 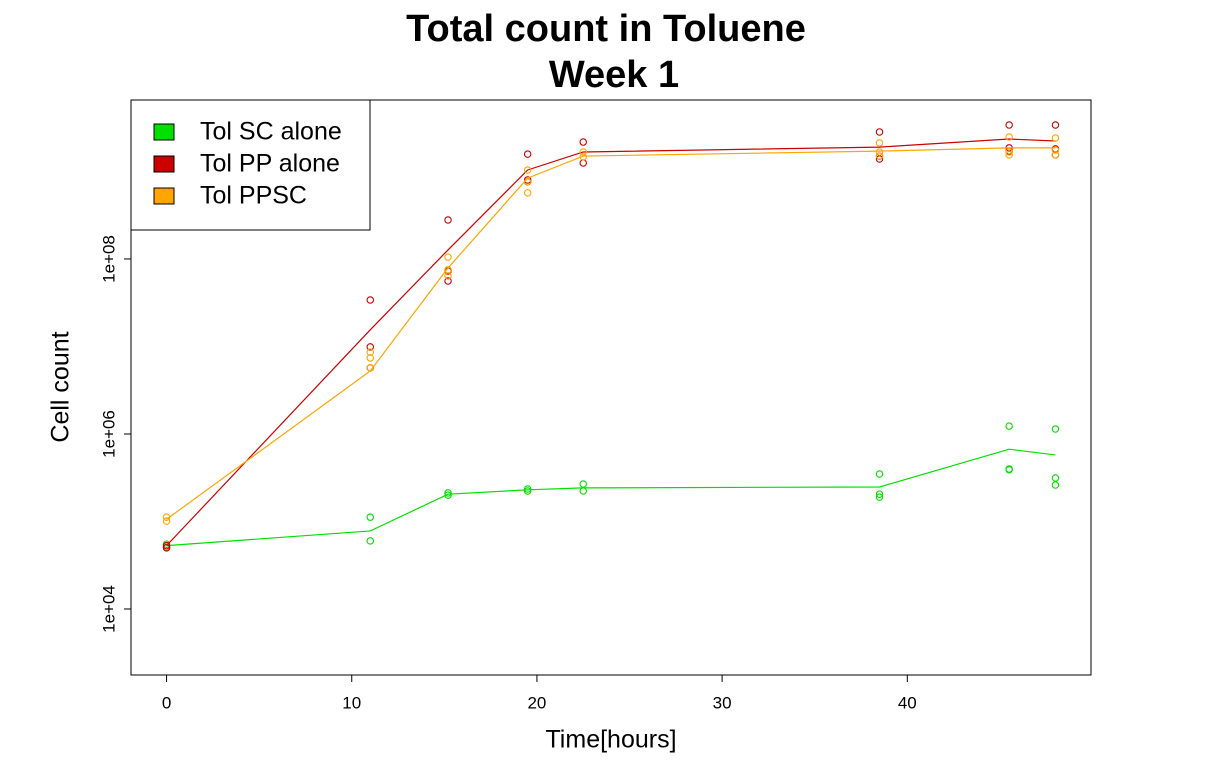 What do you see at coordinates (271, 132) in the screenshot?
I see `legend-label: Tol SC alone` at bounding box center [271, 132].